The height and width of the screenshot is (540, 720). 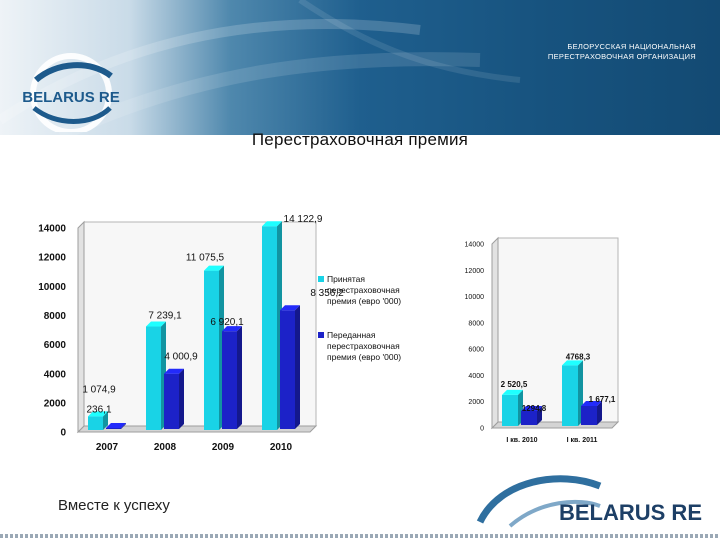 I want to click on data-label: 1294,8, so click(x=534, y=408).